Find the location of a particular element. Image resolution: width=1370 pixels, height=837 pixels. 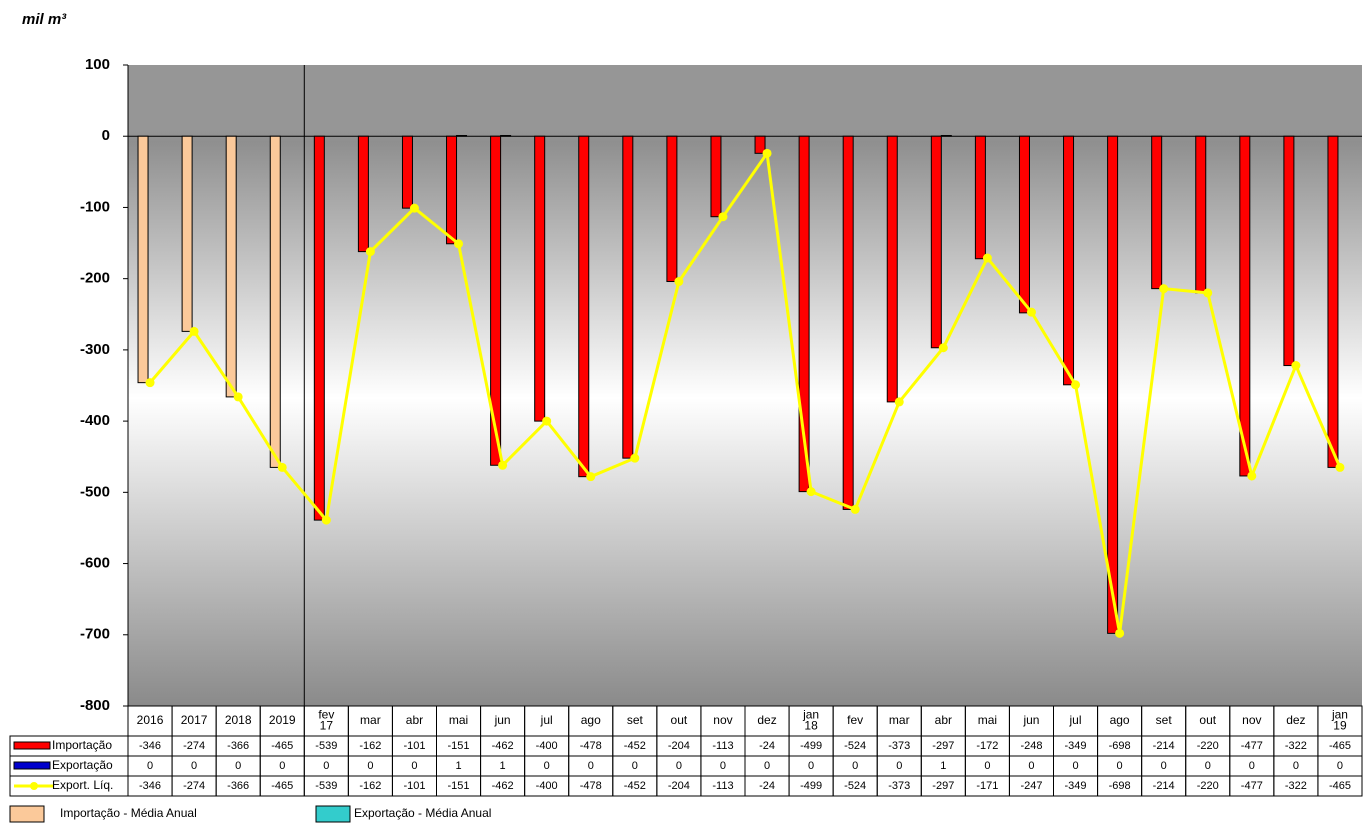

table-value: -171 is located at coordinates (987, 786).